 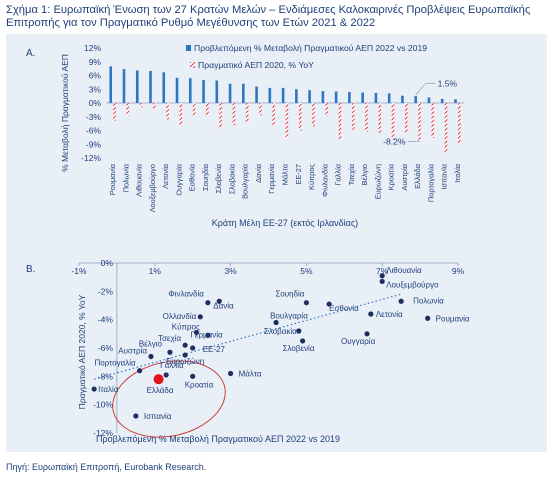 What do you see at coordinates (186, 294) in the screenshot?
I see `scatter-point-label: Φινλανδία` at bounding box center [186, 294].